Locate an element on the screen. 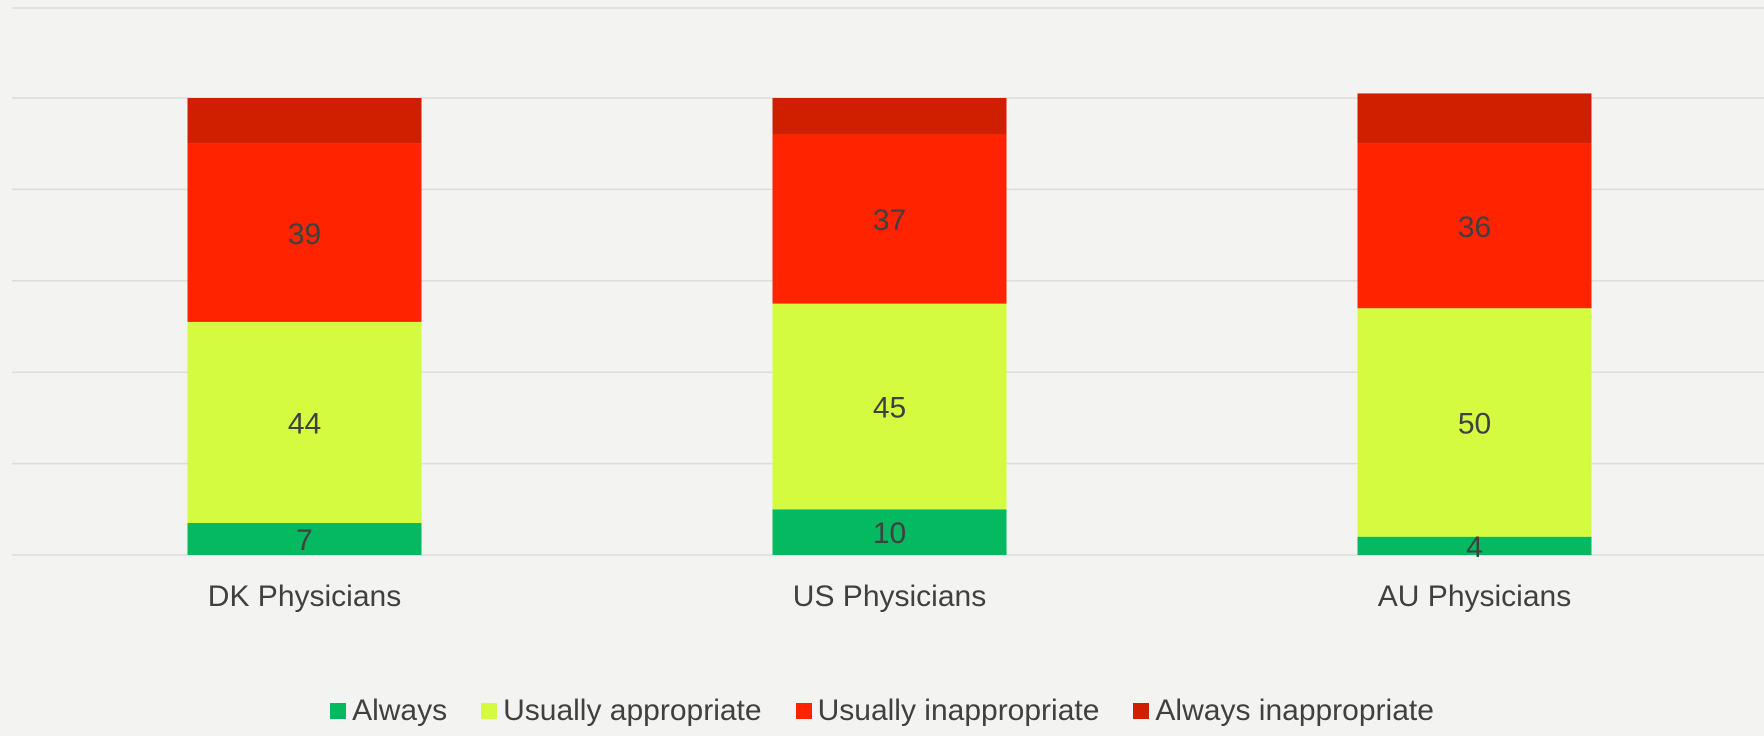  data-label: 10 is located at coordinates (889, 533).